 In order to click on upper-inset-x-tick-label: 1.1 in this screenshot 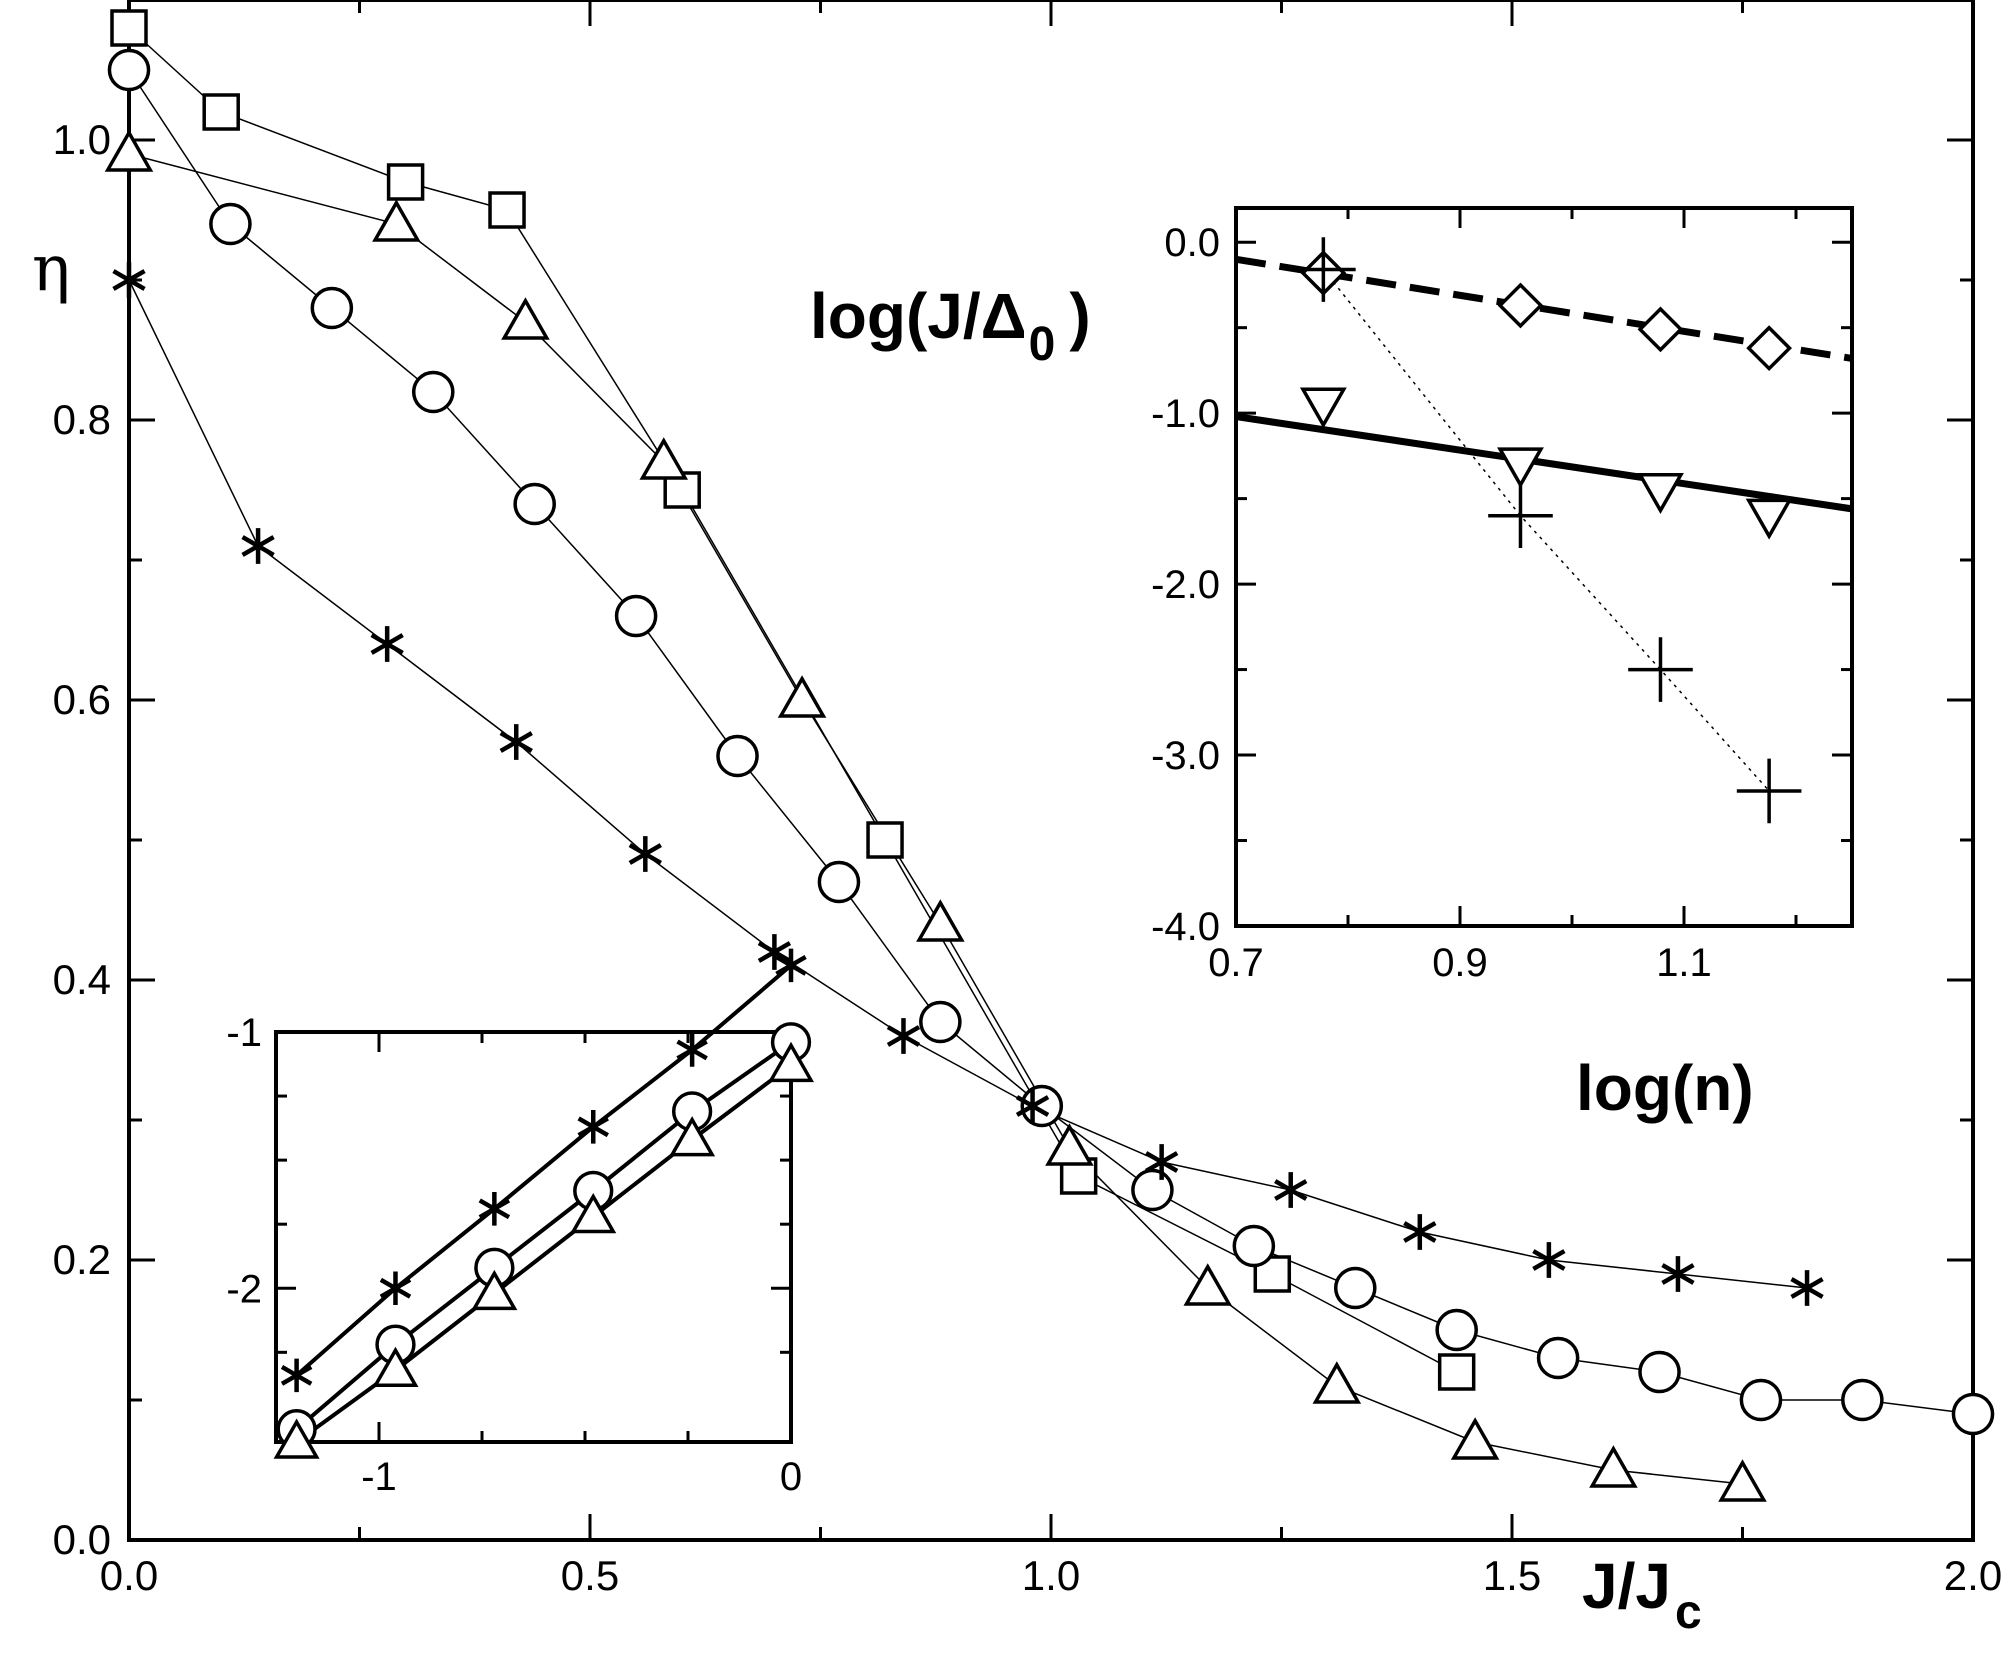, I will do `click(1684, 963)`.